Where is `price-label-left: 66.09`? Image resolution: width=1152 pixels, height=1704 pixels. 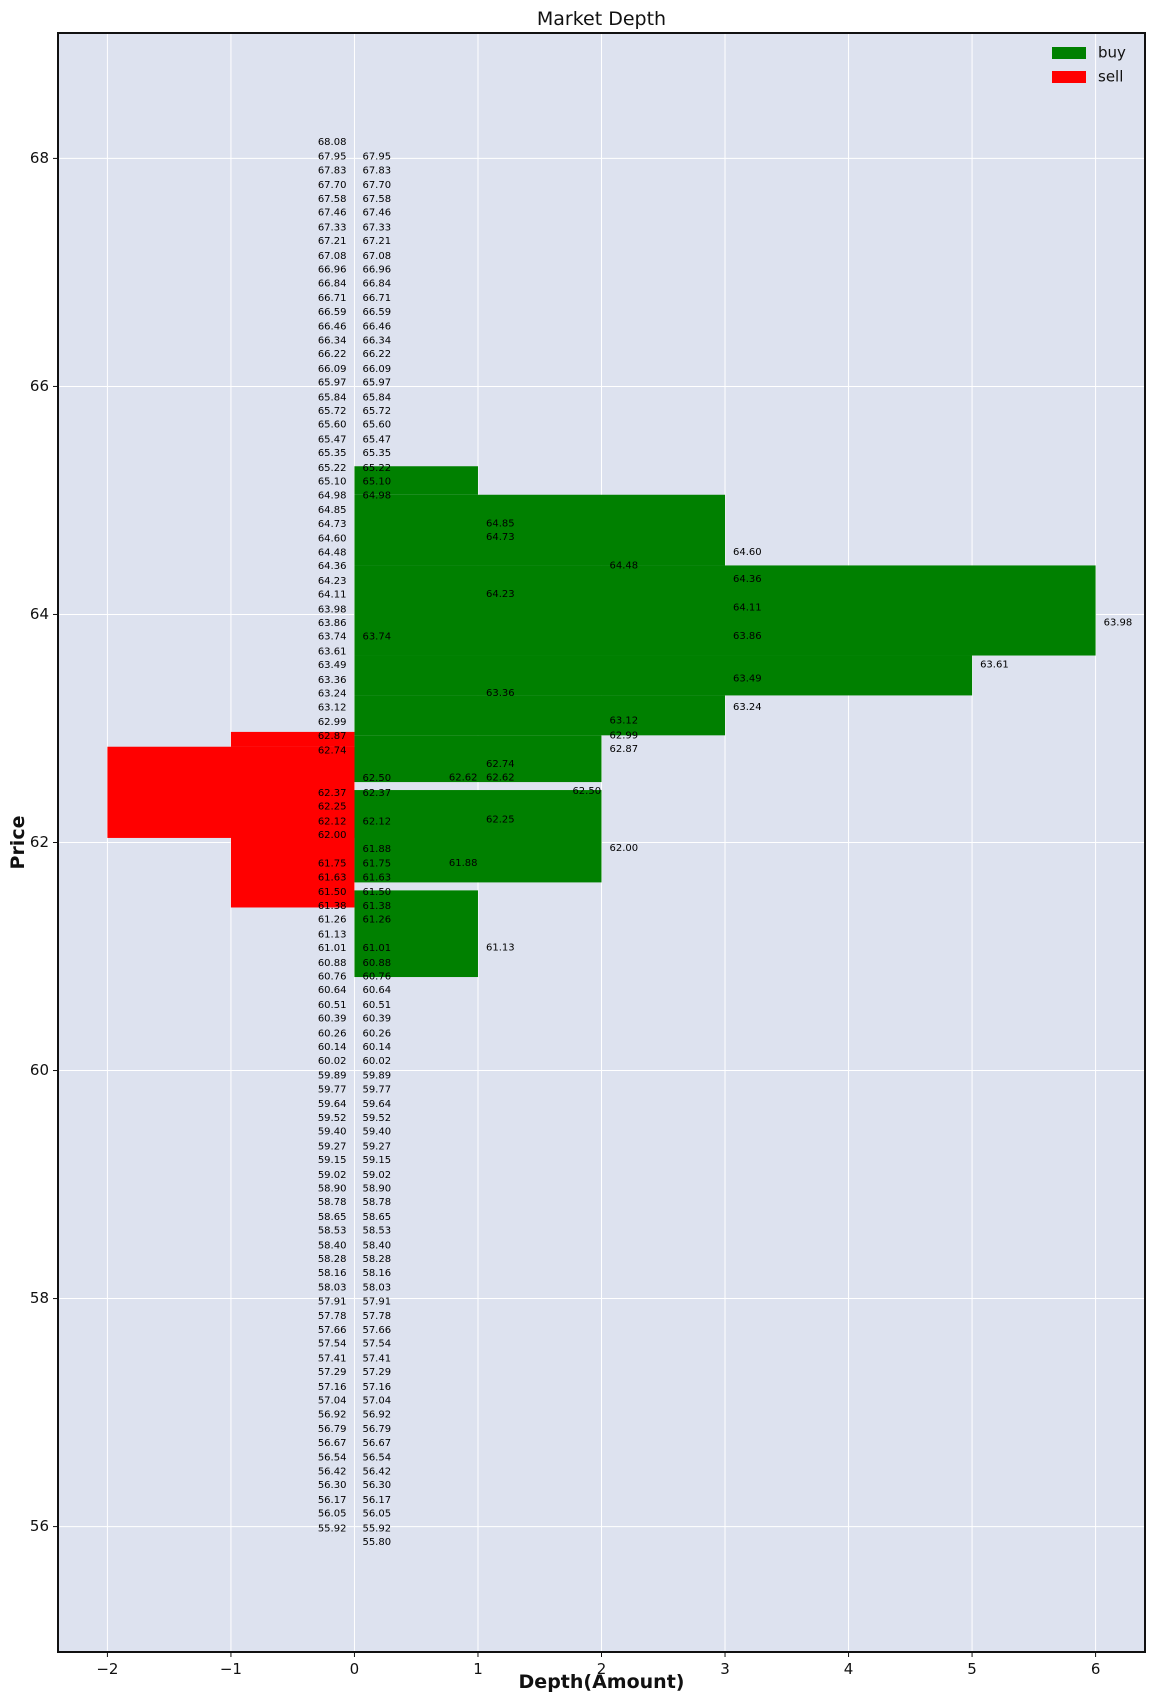 price-label-left: 66.09 is located at coordinates (332, 369).